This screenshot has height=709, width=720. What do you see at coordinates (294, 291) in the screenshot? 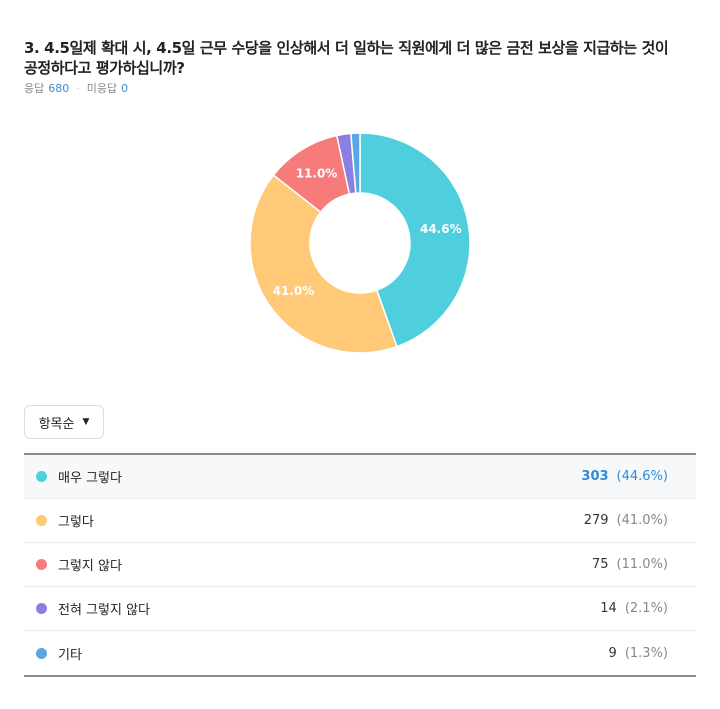
I see `slice-label: 41.0%` at bounding box center [294, 291].